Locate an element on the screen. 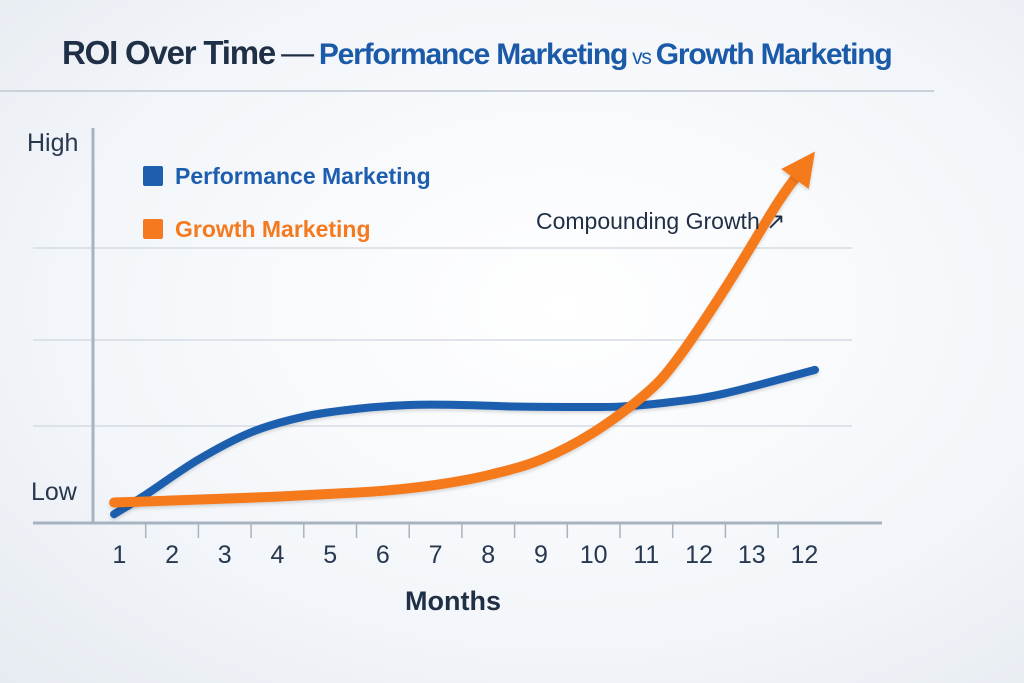  title-divider is located at coordinates (467, 91).